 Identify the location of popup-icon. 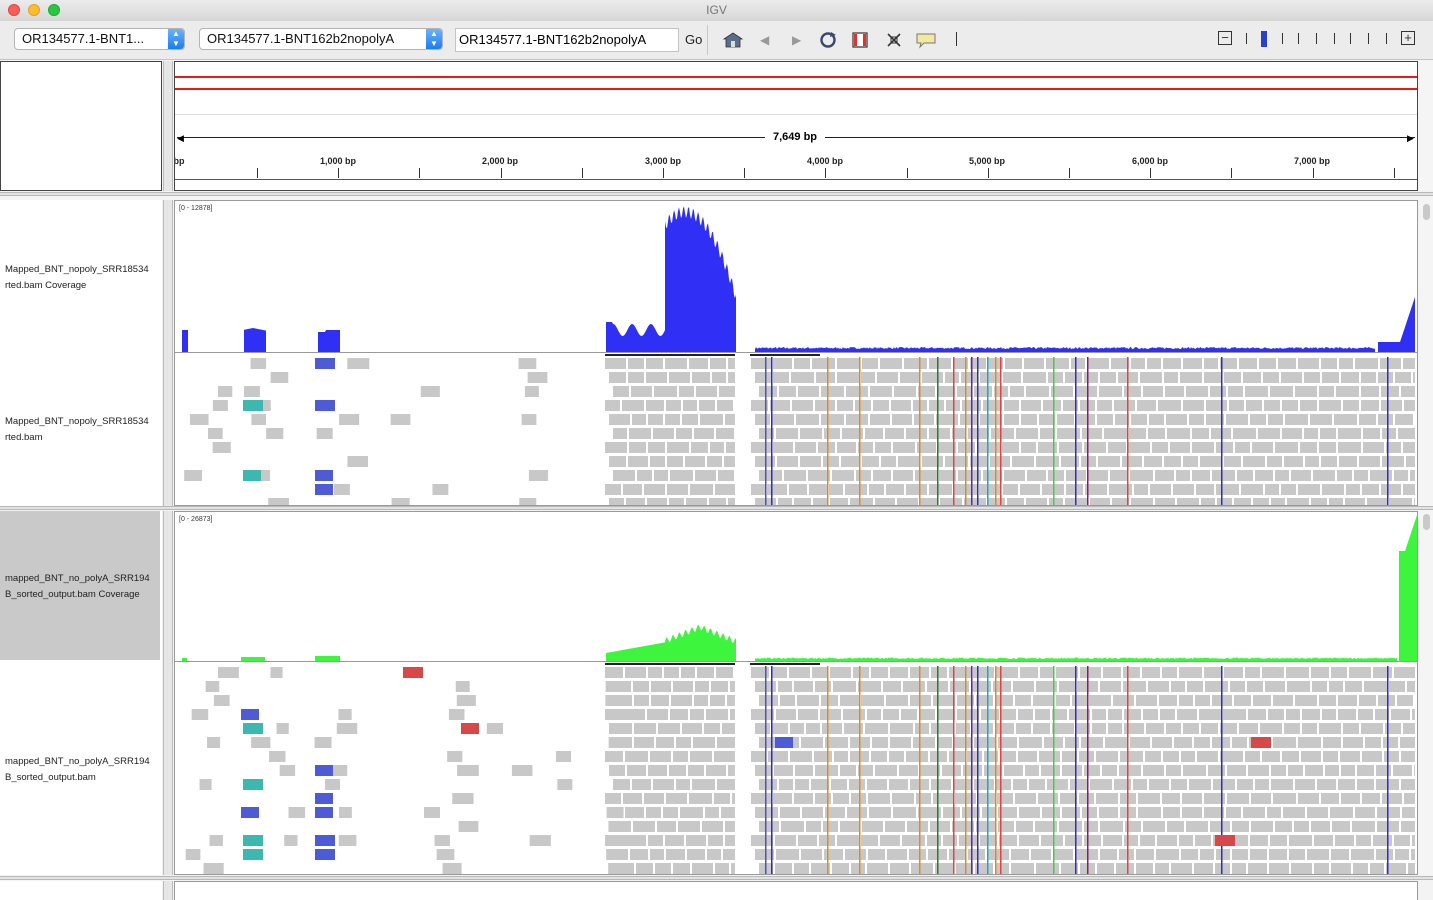
(926, 40).